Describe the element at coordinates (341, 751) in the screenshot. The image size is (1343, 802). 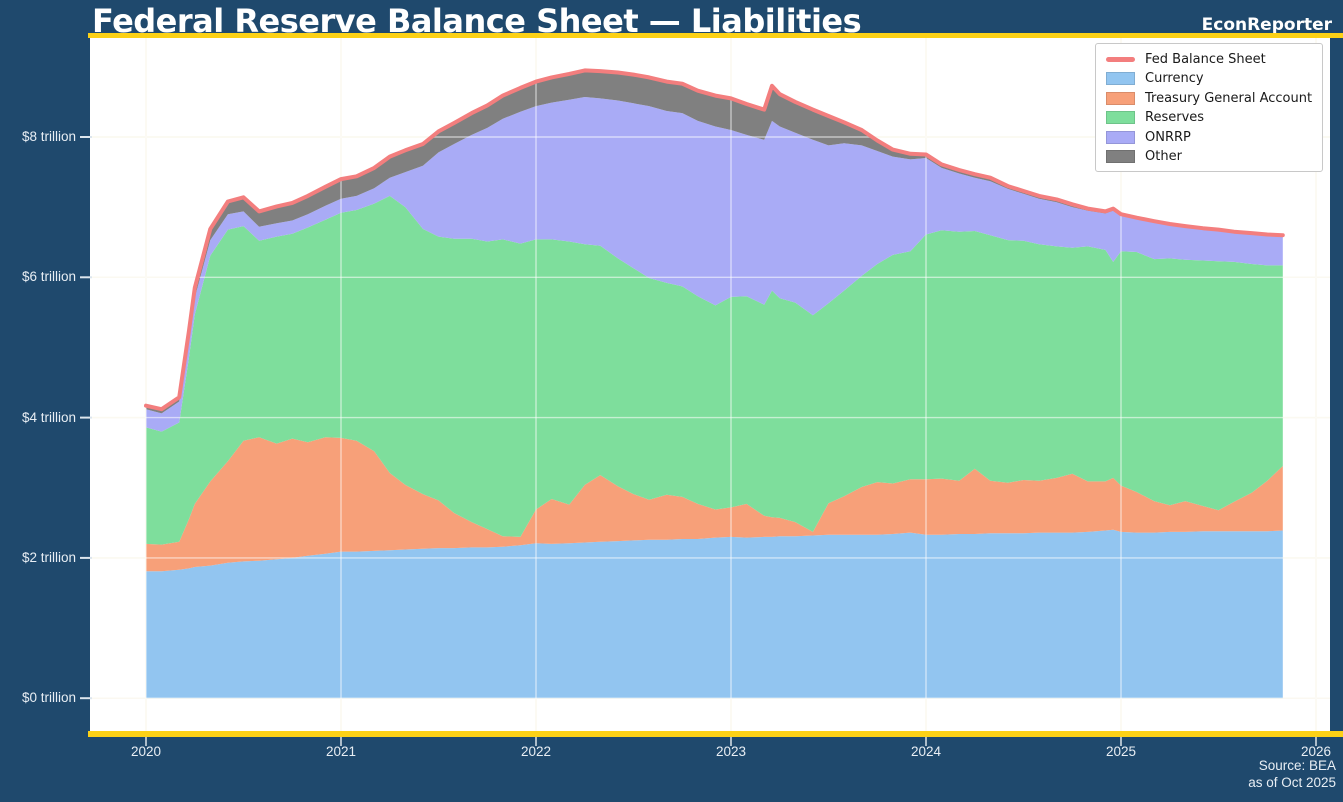
I see `x-tick-label-2021: 2021` at that location.